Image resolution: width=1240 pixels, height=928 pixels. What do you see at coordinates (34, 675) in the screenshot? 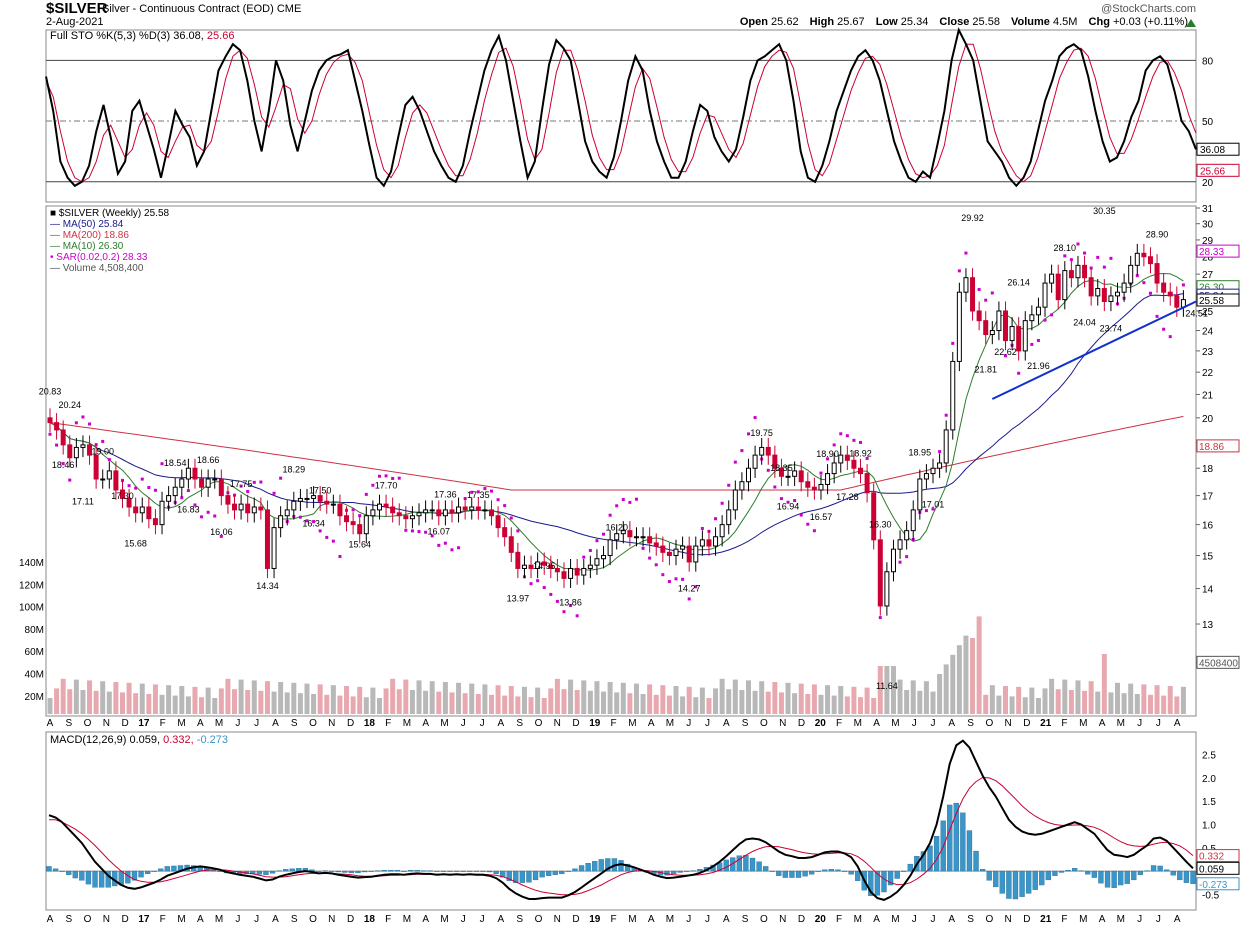
I see `volume-tick-label: 40M` at bounding box center [34, 675].